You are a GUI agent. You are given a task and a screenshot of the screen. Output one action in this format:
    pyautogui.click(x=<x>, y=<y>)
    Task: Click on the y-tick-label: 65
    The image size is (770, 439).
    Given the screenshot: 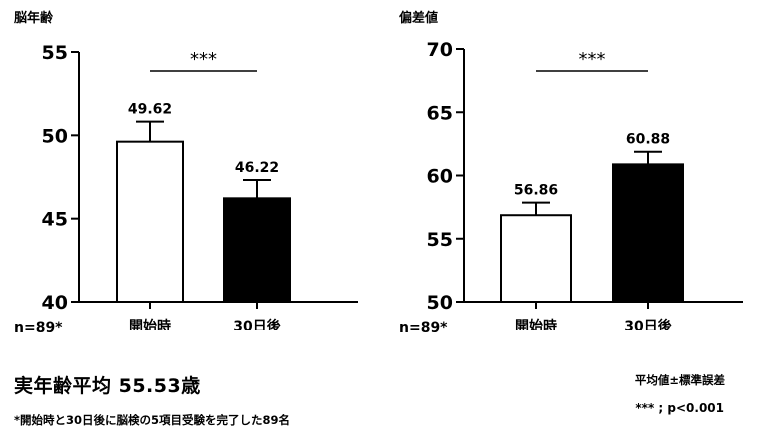 What is the action you would take?
    pyautogui.click(x=440, y=113)
    